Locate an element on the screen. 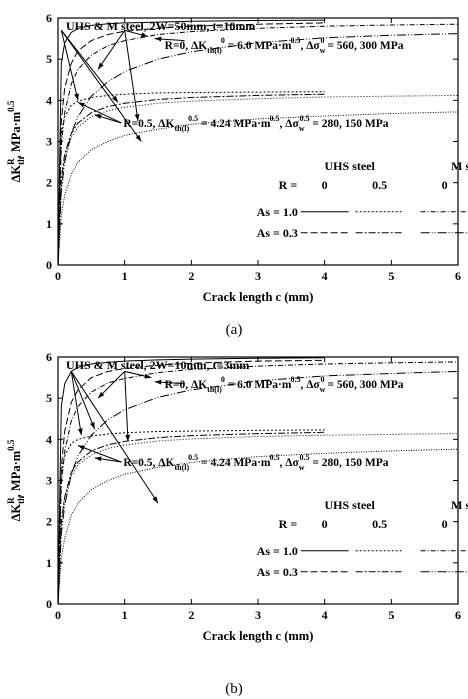 The image size is (468, 699). panel-label: (a) is located at coordinates (234, 330).